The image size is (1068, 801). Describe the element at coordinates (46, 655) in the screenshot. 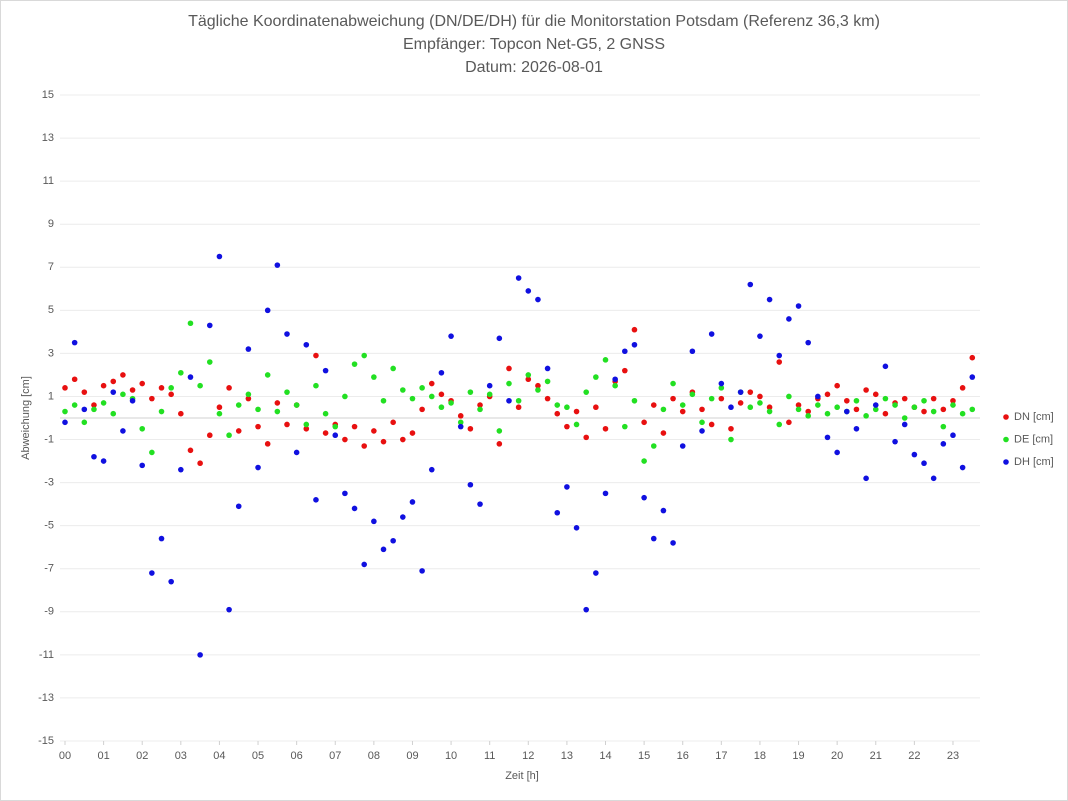

I see `y-tick-label: -11` at that location.